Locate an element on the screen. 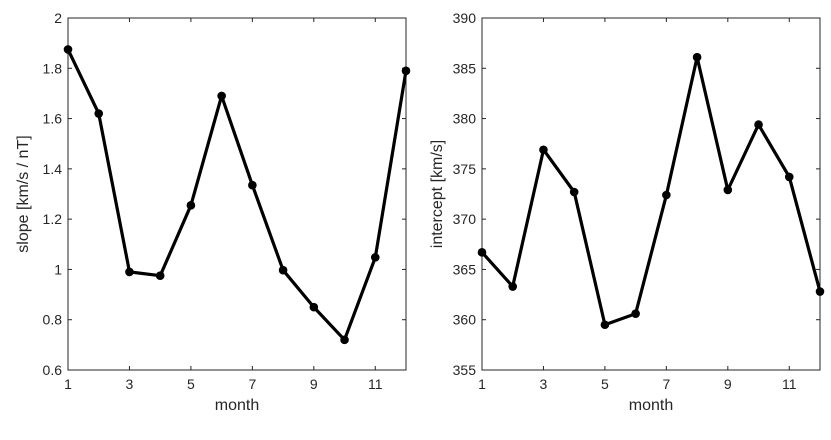 The image size is (831, 440). slope-y-tick-label: 2 is located at coordinates (58, 18).